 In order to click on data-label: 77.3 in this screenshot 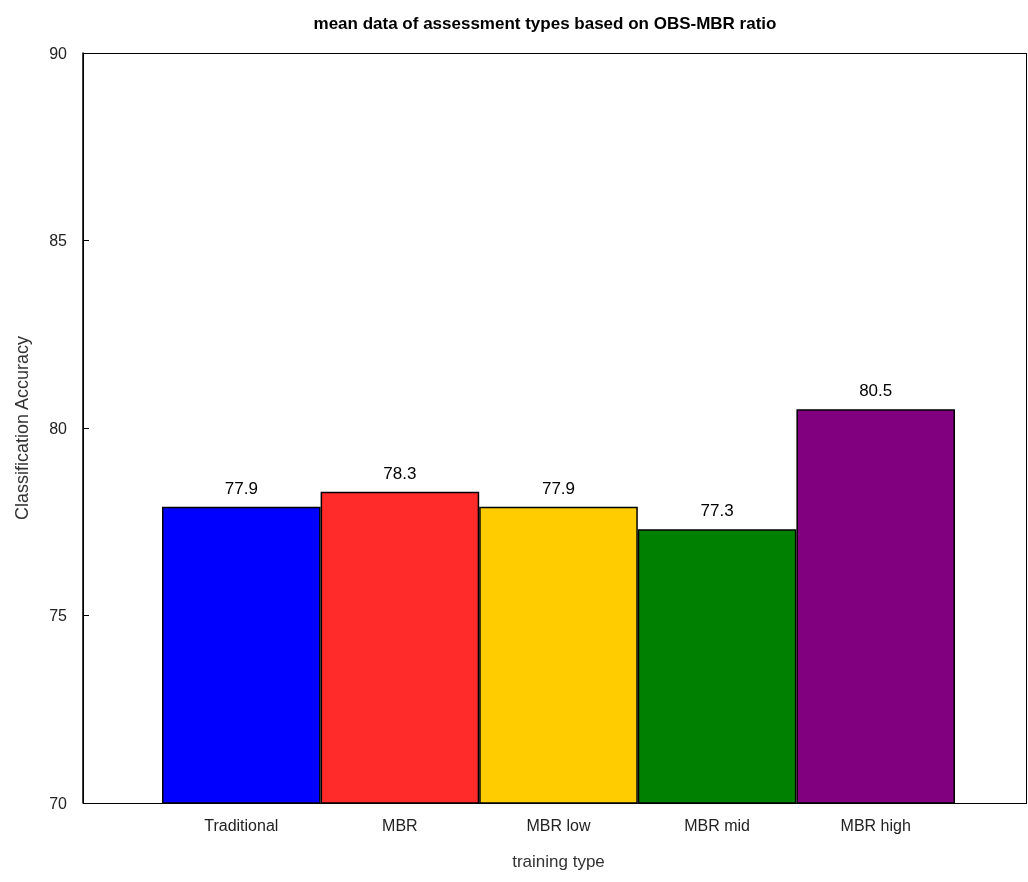, I will do `click(717, 511)`.